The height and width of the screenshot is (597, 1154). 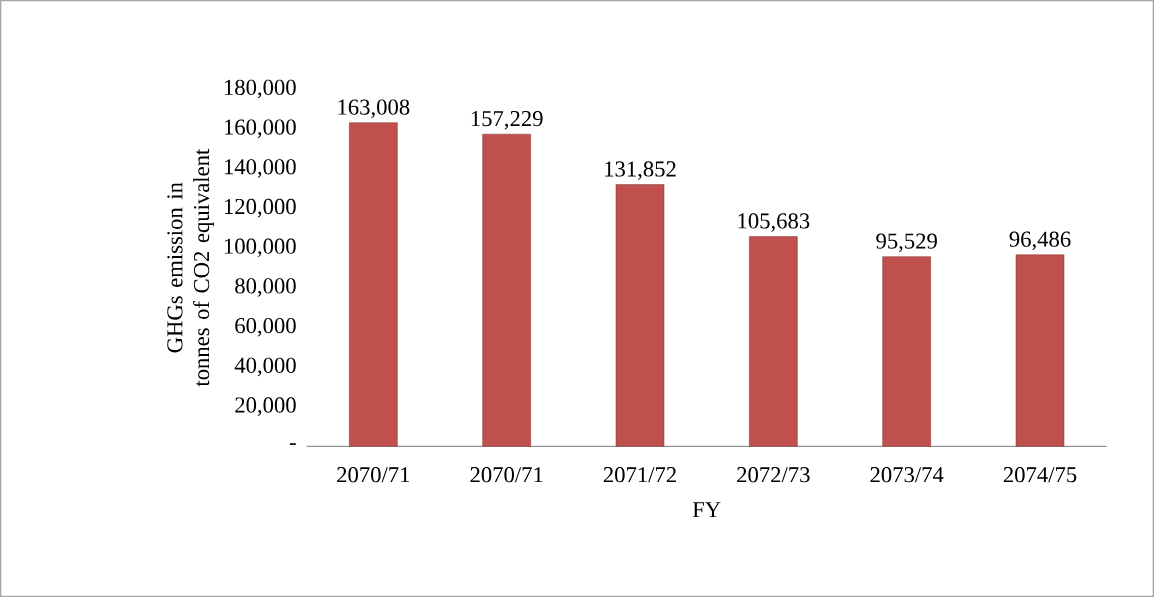 I want to click on x-tick-label: 2071/72, so click(x=639, y=475).